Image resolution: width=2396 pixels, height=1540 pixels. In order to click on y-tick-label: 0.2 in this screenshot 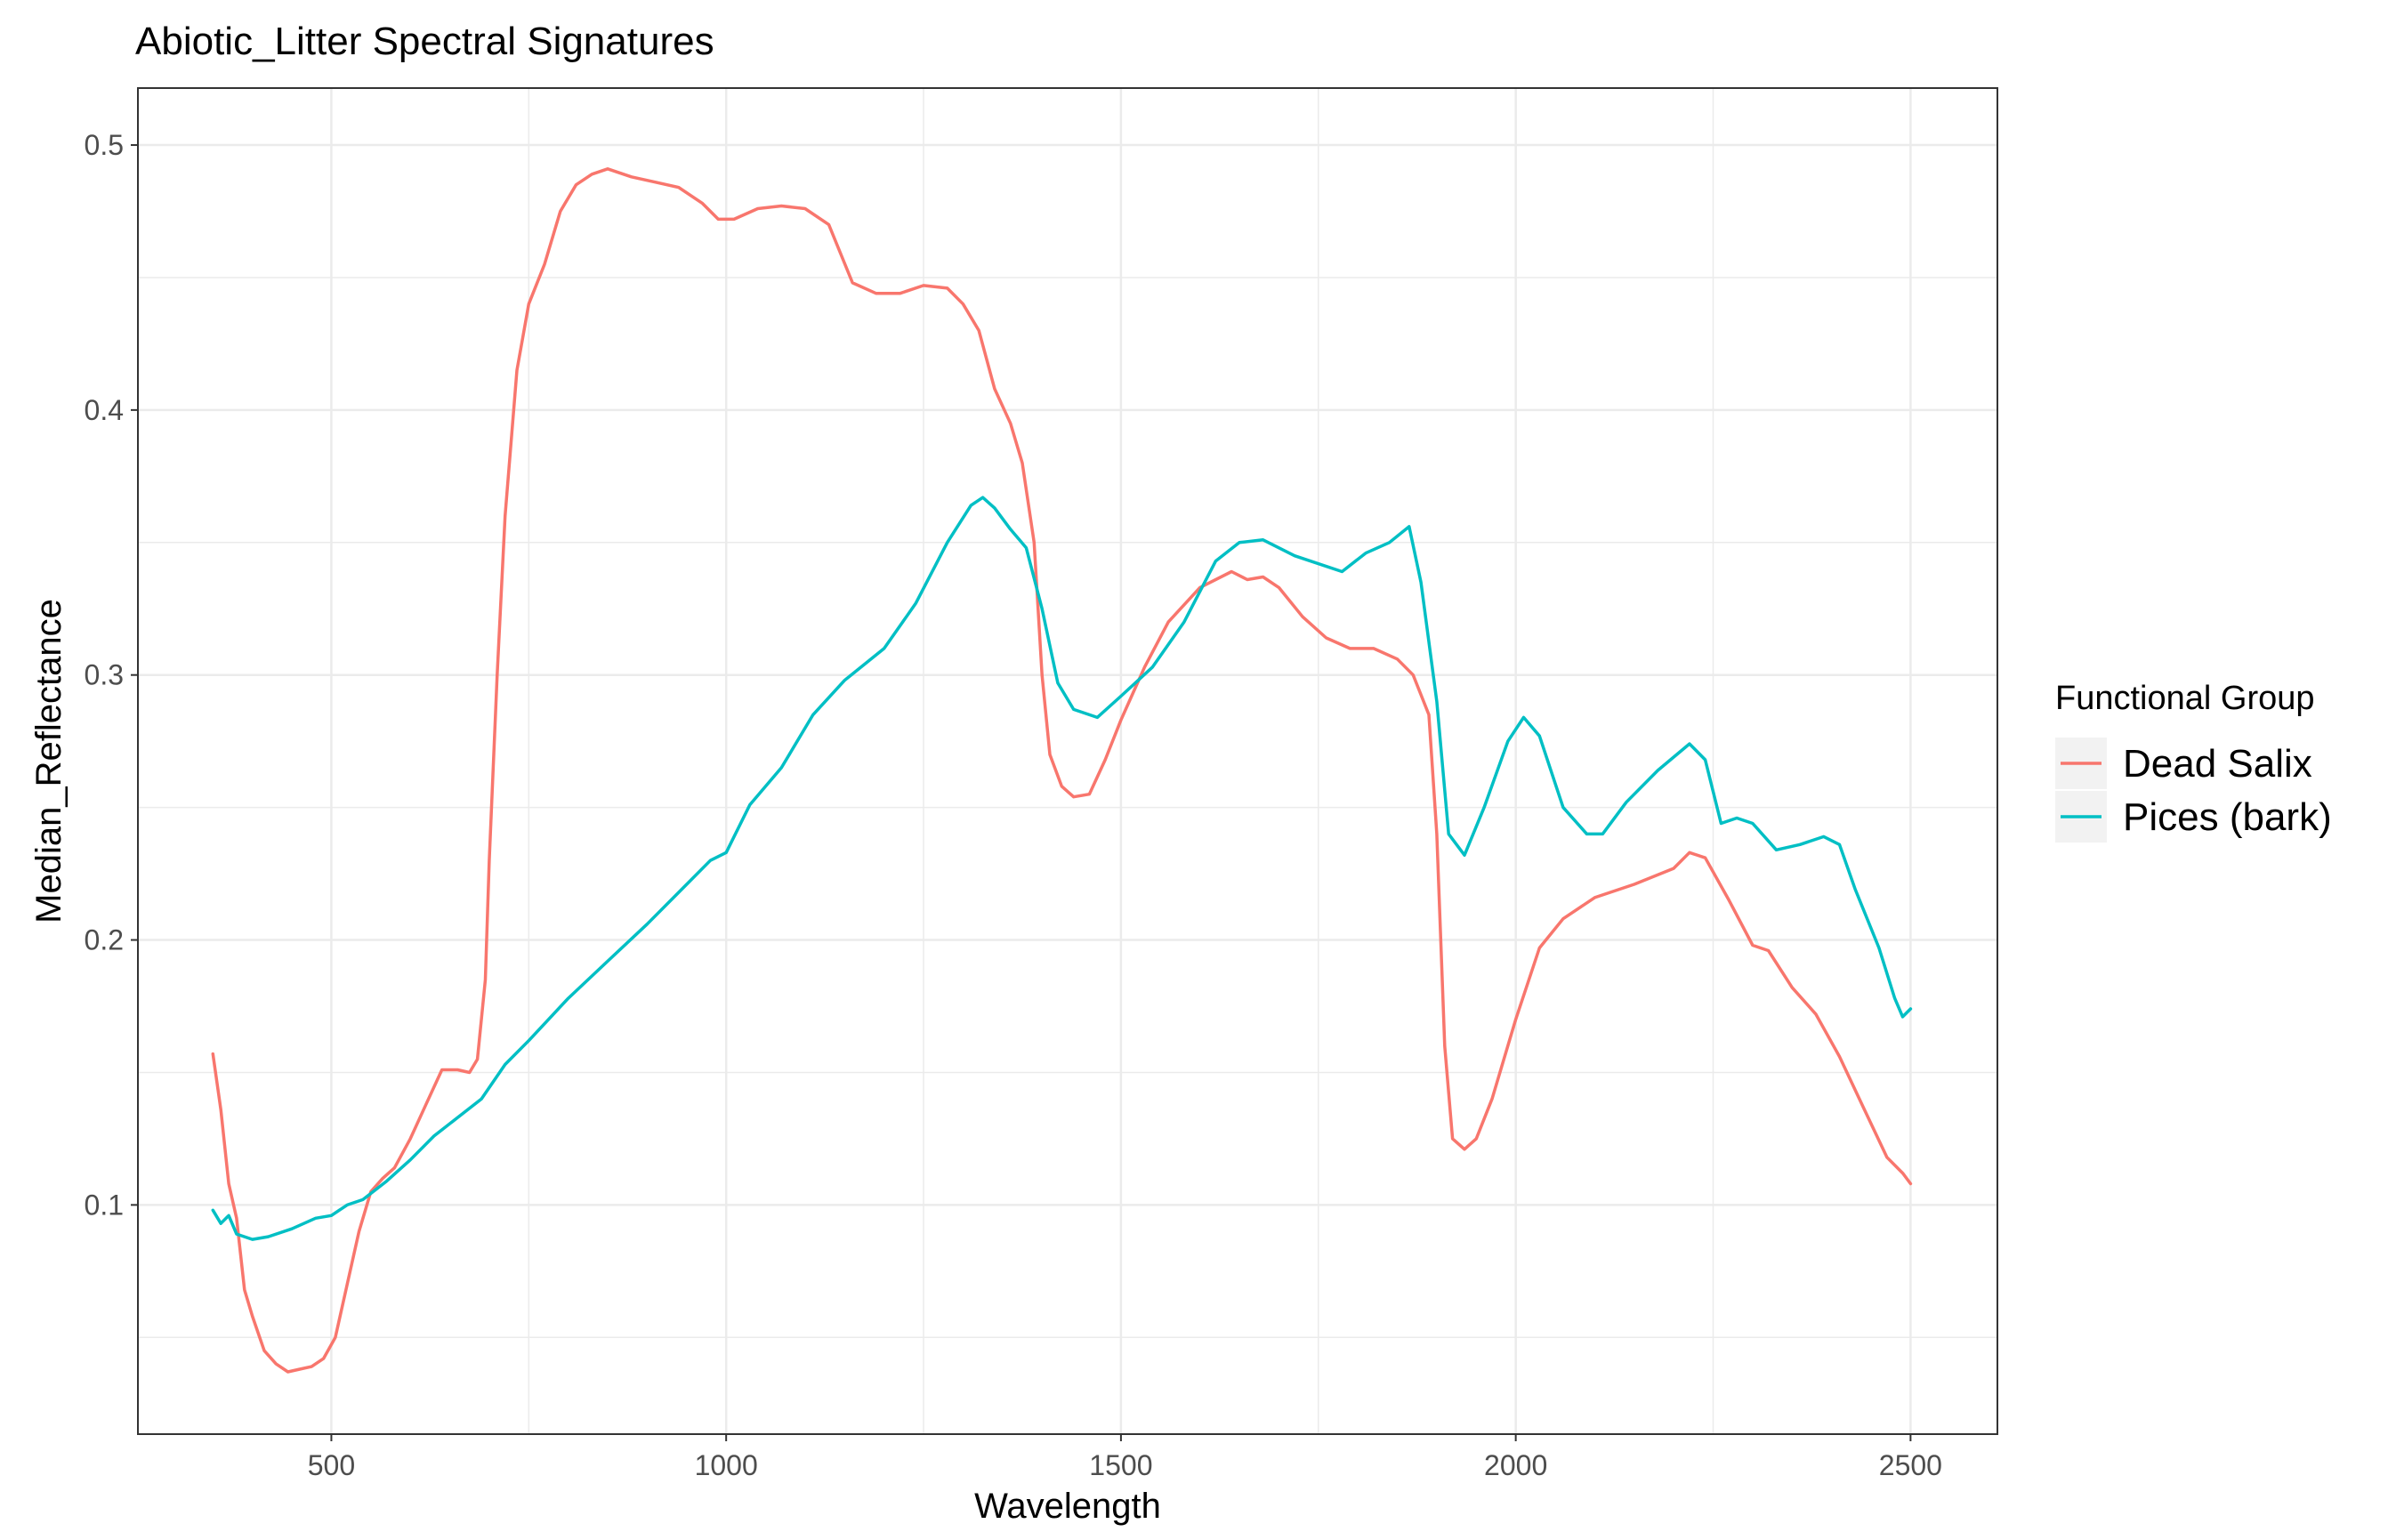, I will do `click(104, 940)`.